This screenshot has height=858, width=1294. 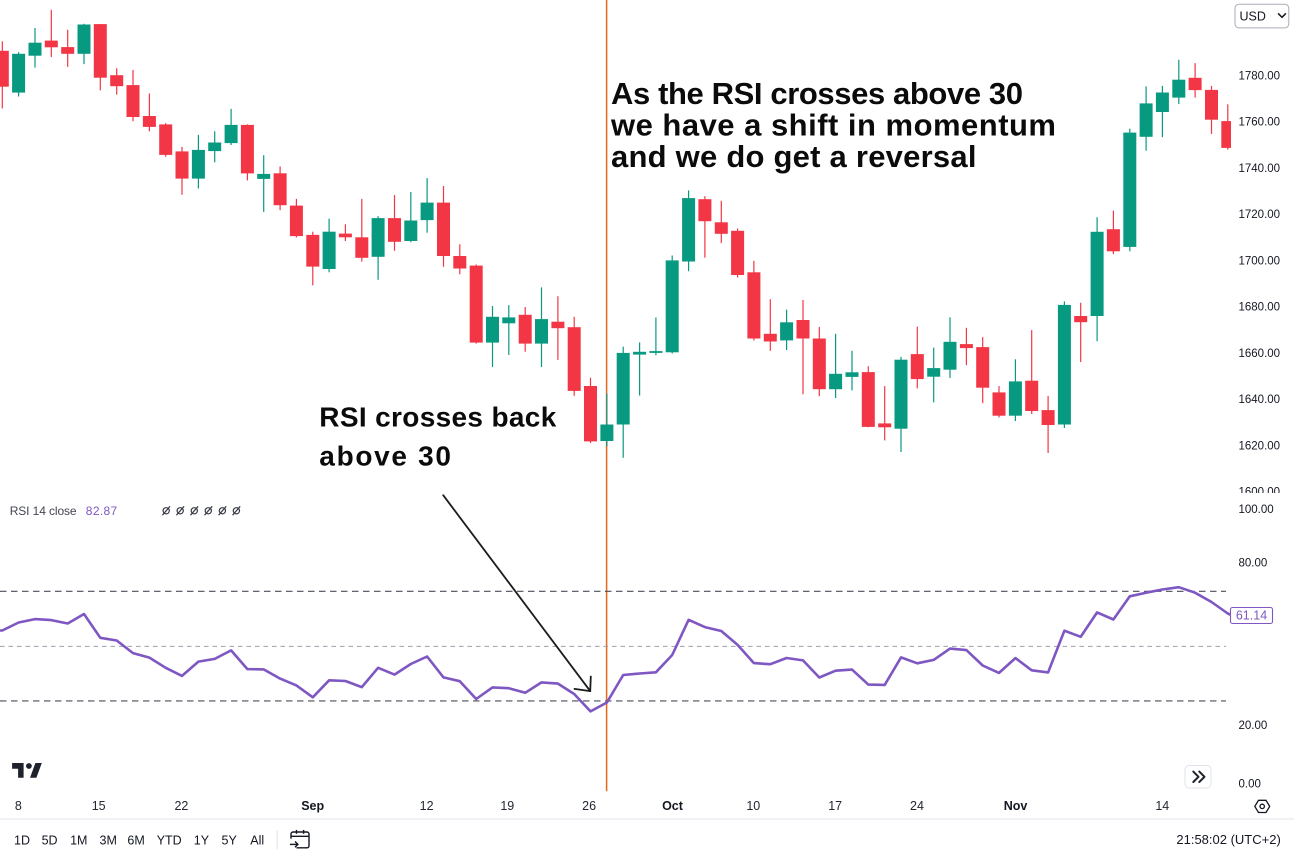 I want to click on svg-text: 1780.00, so click(x=1260, y=76).